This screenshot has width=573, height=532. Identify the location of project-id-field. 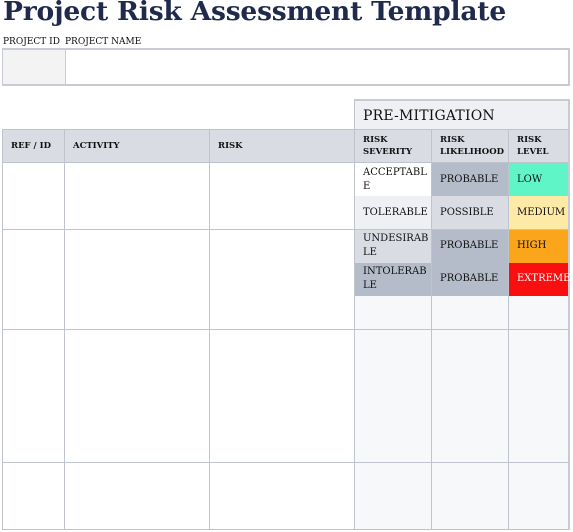
(33, 67).